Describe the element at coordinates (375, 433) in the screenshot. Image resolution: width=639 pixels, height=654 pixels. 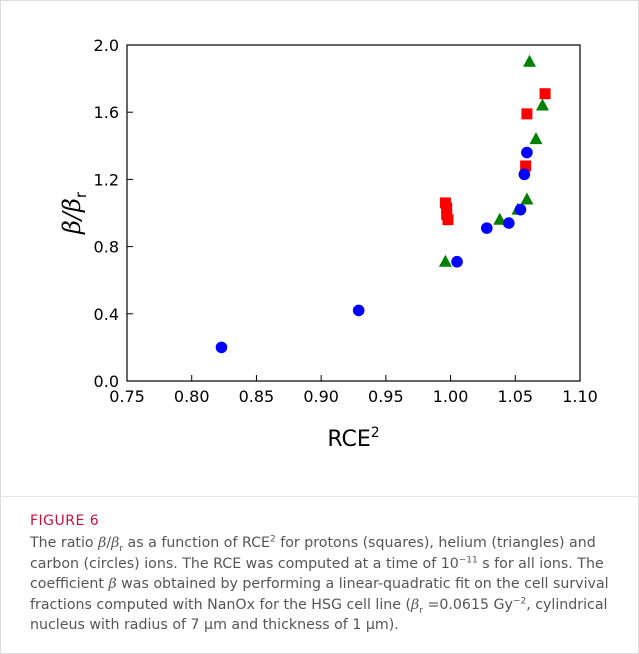
I see `x-axis-label-superscript: 2` at that location.